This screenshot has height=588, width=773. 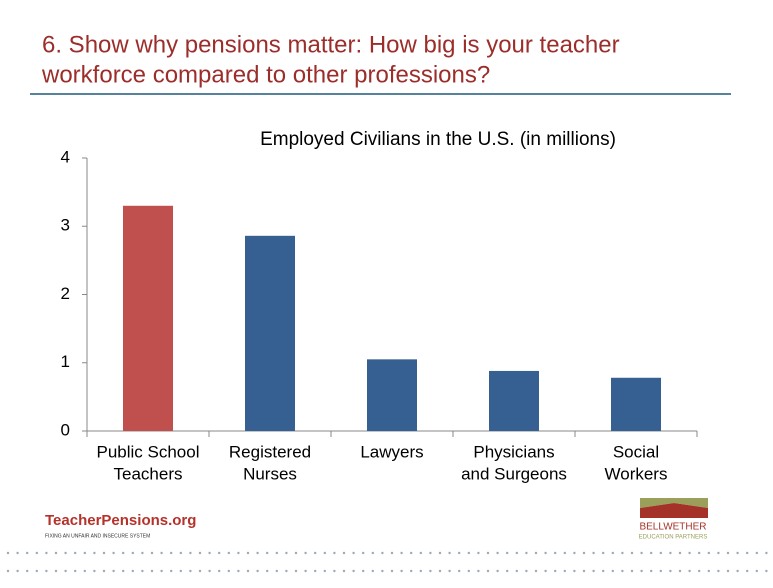 What do you see at coordinates (65, 156) in the screenshot?
I see `y-tick-label: 4` at bounding box center [65, 156].